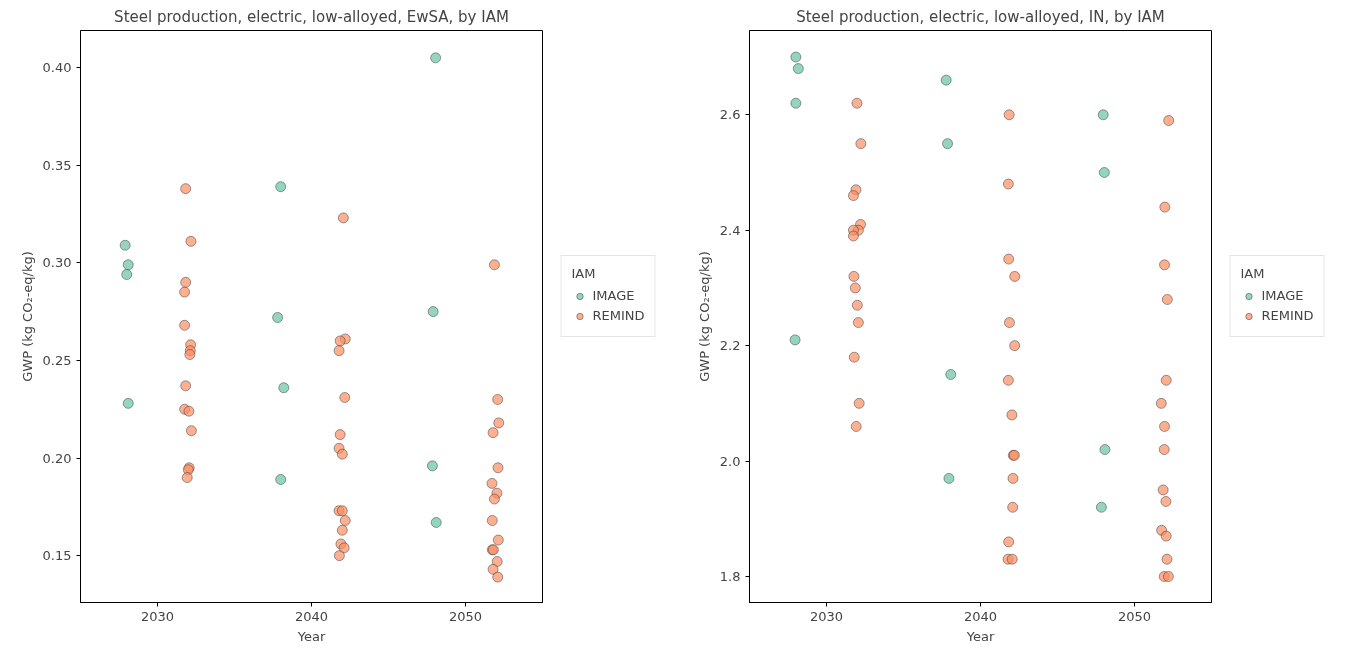 This screenshot has width=1346, height=659. I want to click on y-tick-label: 2.0, so click(730, 461).